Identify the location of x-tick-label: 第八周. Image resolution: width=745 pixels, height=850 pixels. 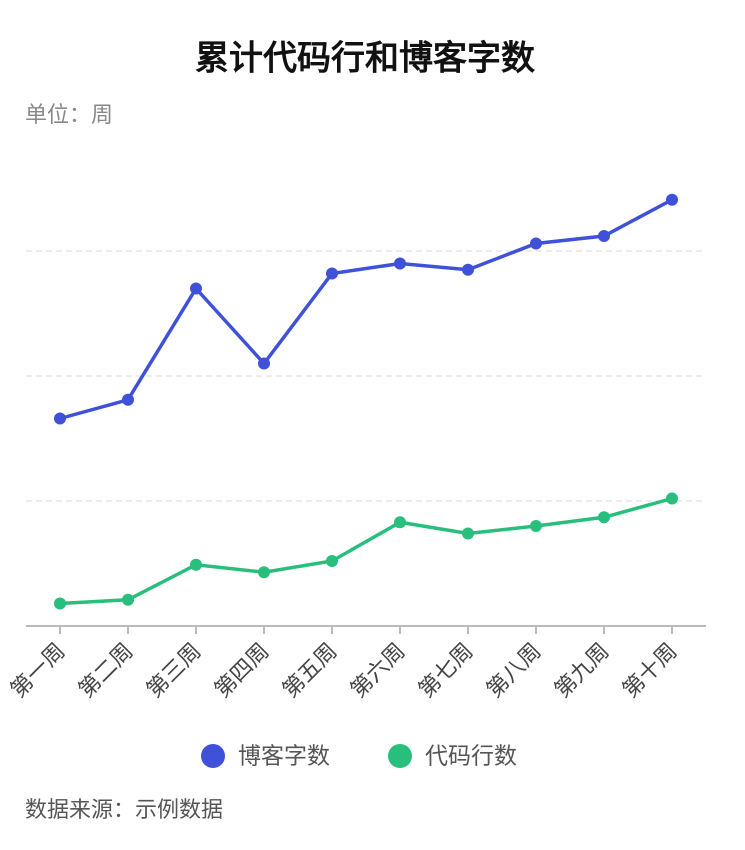
(514, 671).